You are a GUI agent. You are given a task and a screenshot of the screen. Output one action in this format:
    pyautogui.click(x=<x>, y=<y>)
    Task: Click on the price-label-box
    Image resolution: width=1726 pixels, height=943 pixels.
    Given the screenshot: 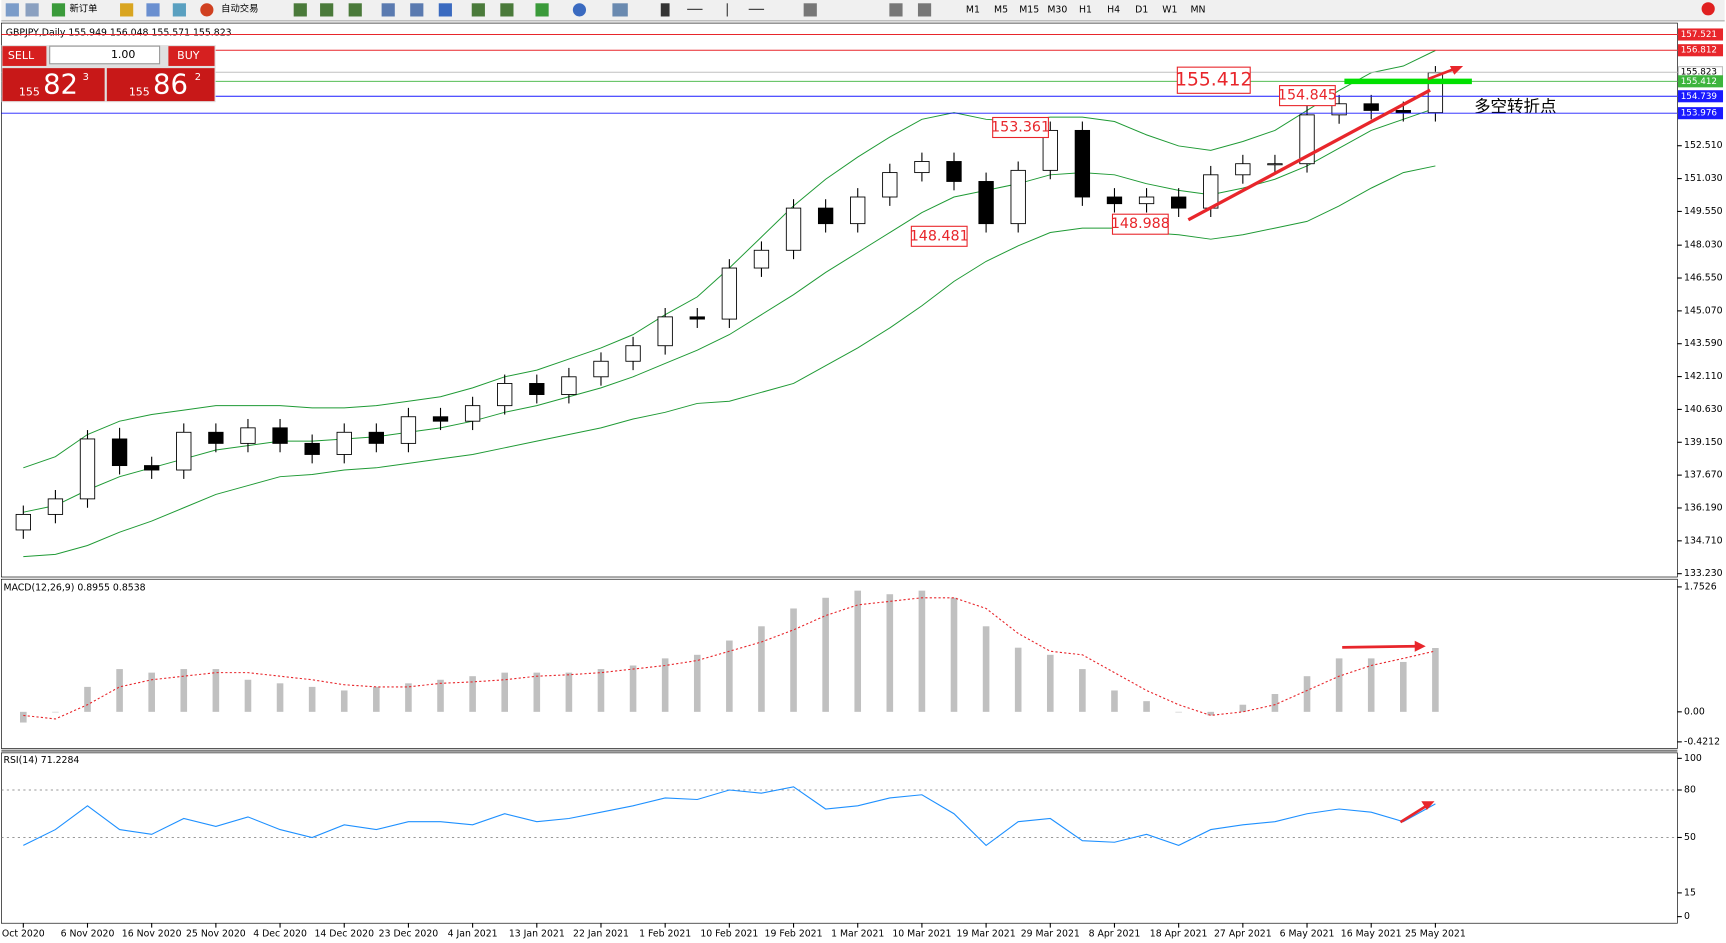 What is the action you would take?
    pyautogui.click(x=1700, y=34)
    